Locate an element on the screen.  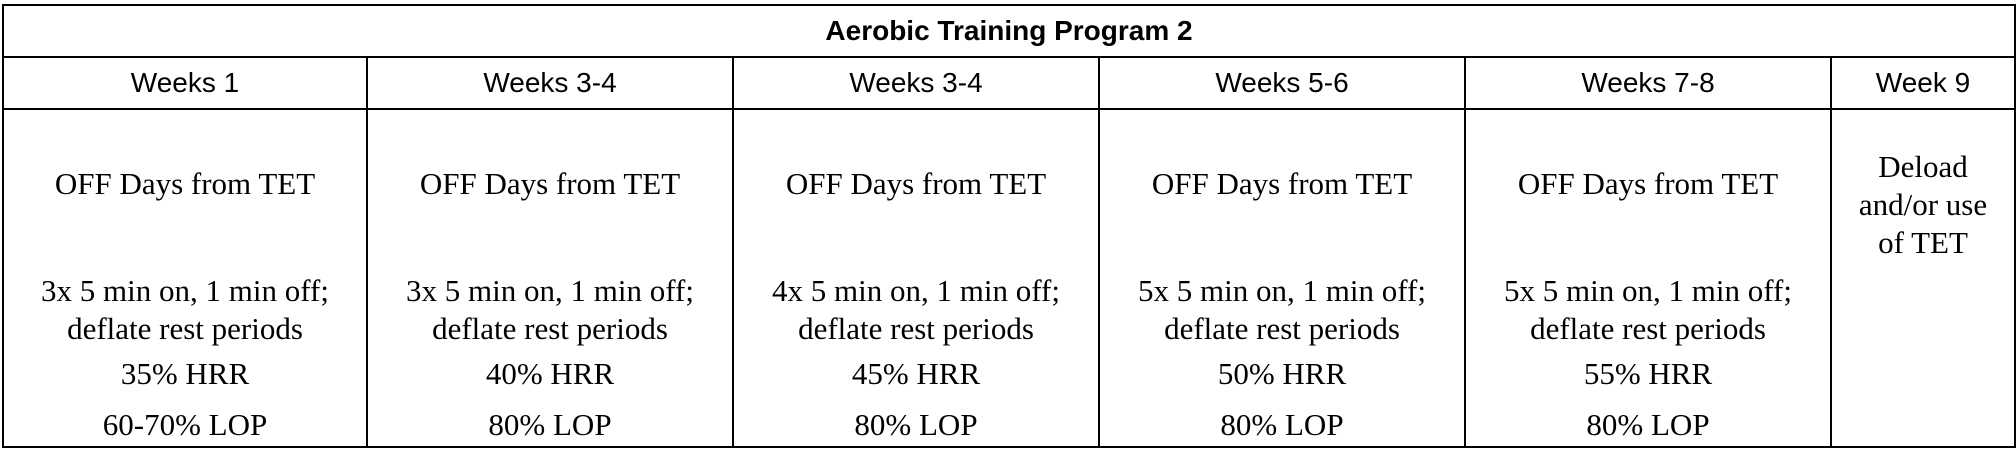
week-header: Weeks 5-6 is located at coordinates (1282, 83).